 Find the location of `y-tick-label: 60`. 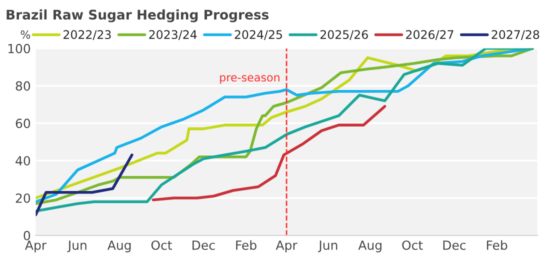

y-tick-label: 60 is located at coordinates (23, 123).